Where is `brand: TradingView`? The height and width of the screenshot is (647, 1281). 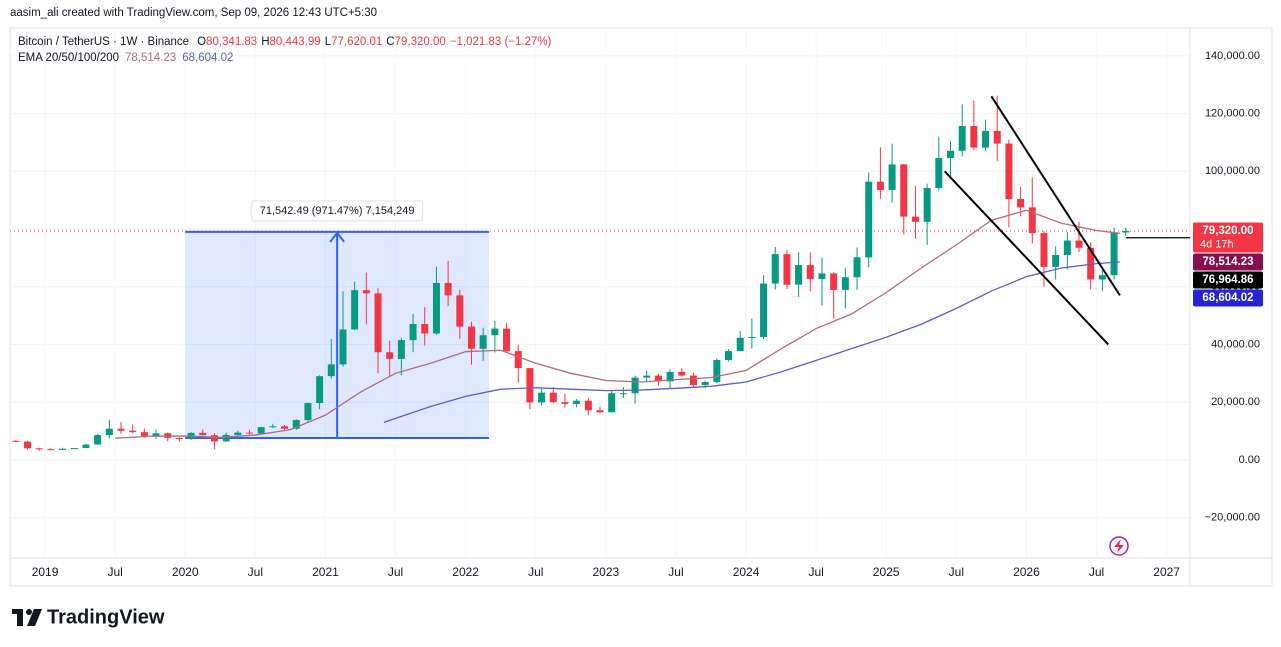
brand: TradingView is located at coordinates (106, 617).